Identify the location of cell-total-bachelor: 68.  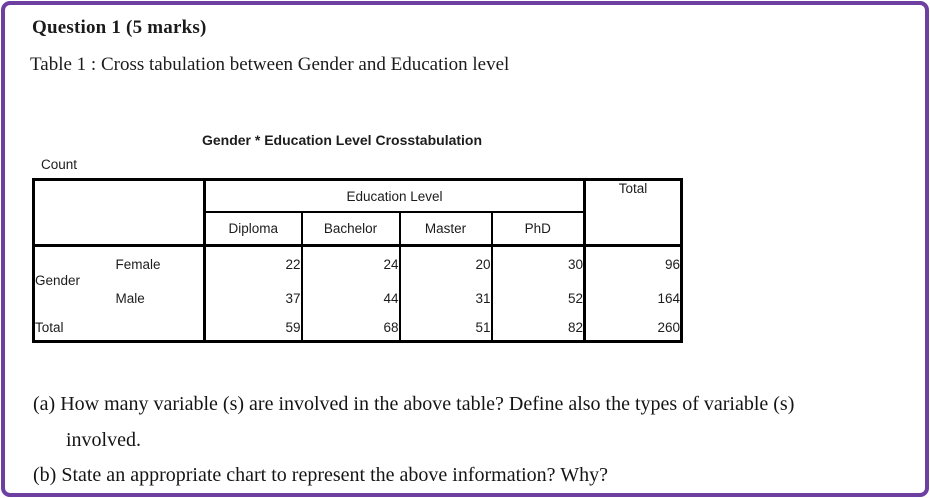
(350, 328).